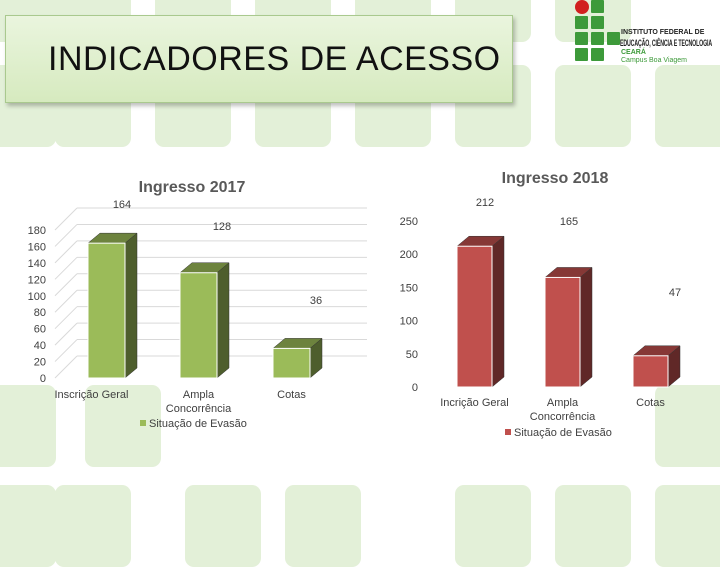  Describe the element at coordinates (409, 288) in the screenshot. I see `y-tick-label: 150` at that location.